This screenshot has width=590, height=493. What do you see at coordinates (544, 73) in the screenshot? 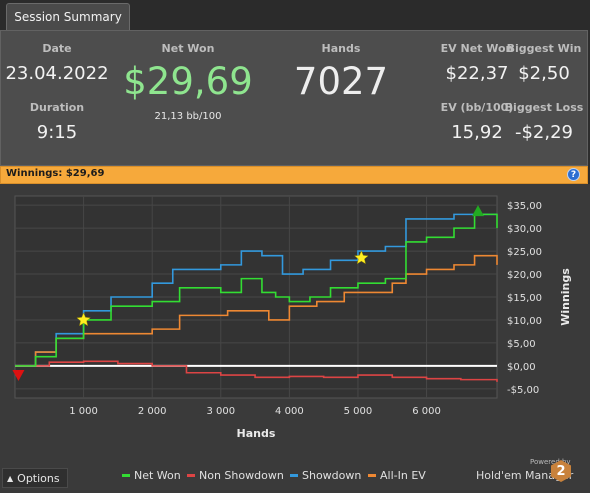
I see `biggest-win-value: $2,50` at bounding box center [544, 73].